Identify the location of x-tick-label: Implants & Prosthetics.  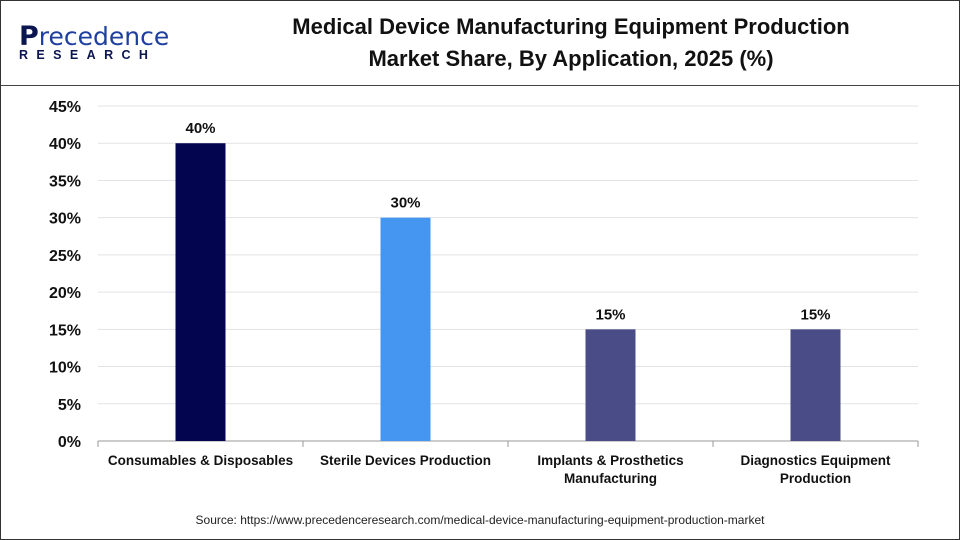
(610, 460).